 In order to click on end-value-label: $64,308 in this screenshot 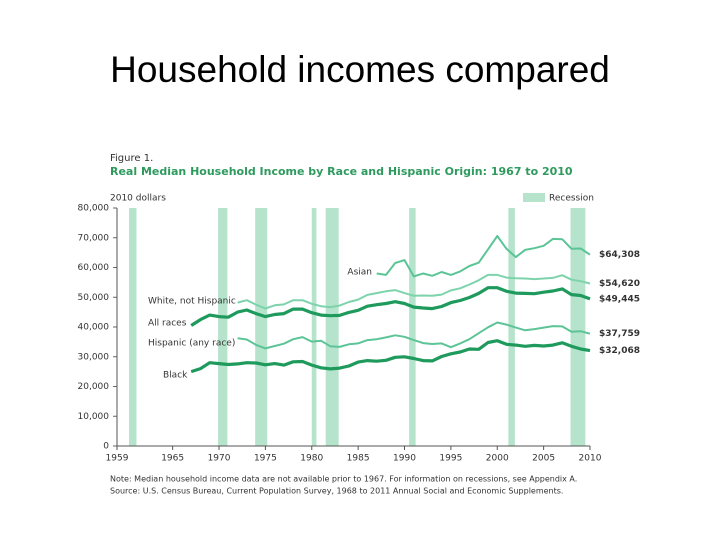, I will do `click(619, 255)`.